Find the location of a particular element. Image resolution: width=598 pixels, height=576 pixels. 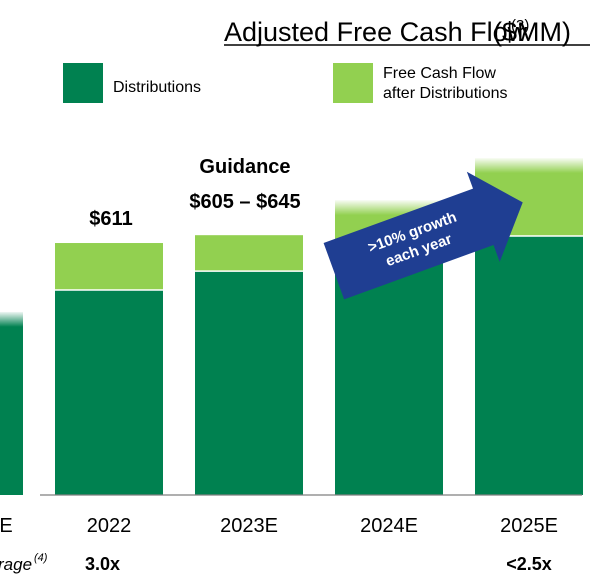

leverage-value: 3.0x is located at coordinates (102, 564).